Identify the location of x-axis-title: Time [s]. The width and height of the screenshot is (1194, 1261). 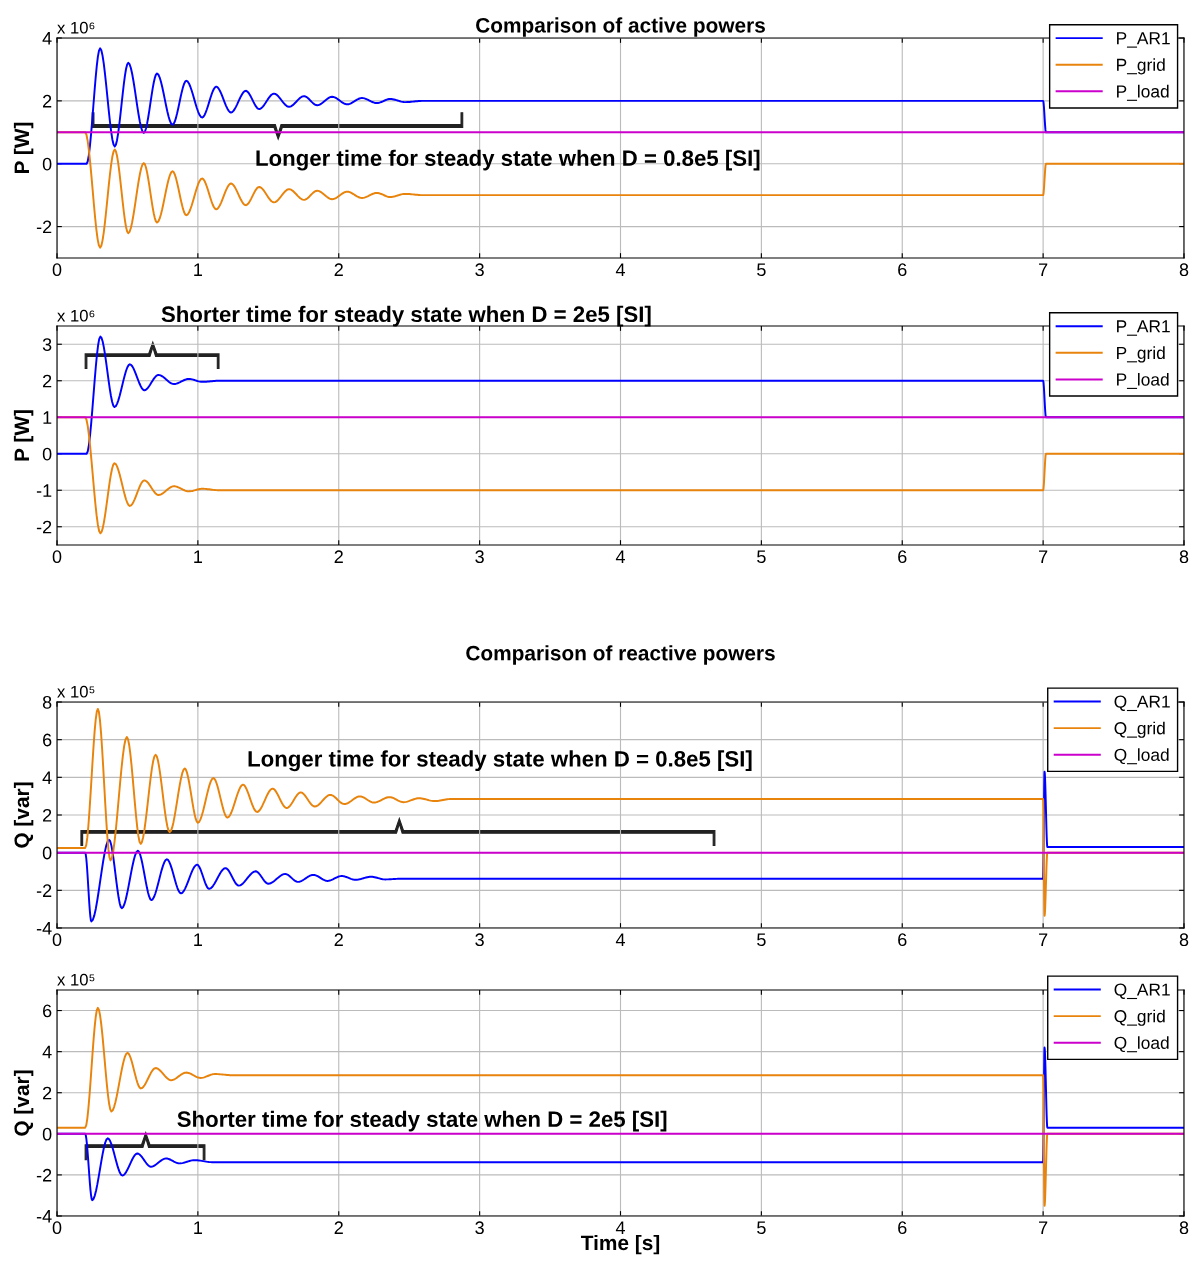
(620, 1244).